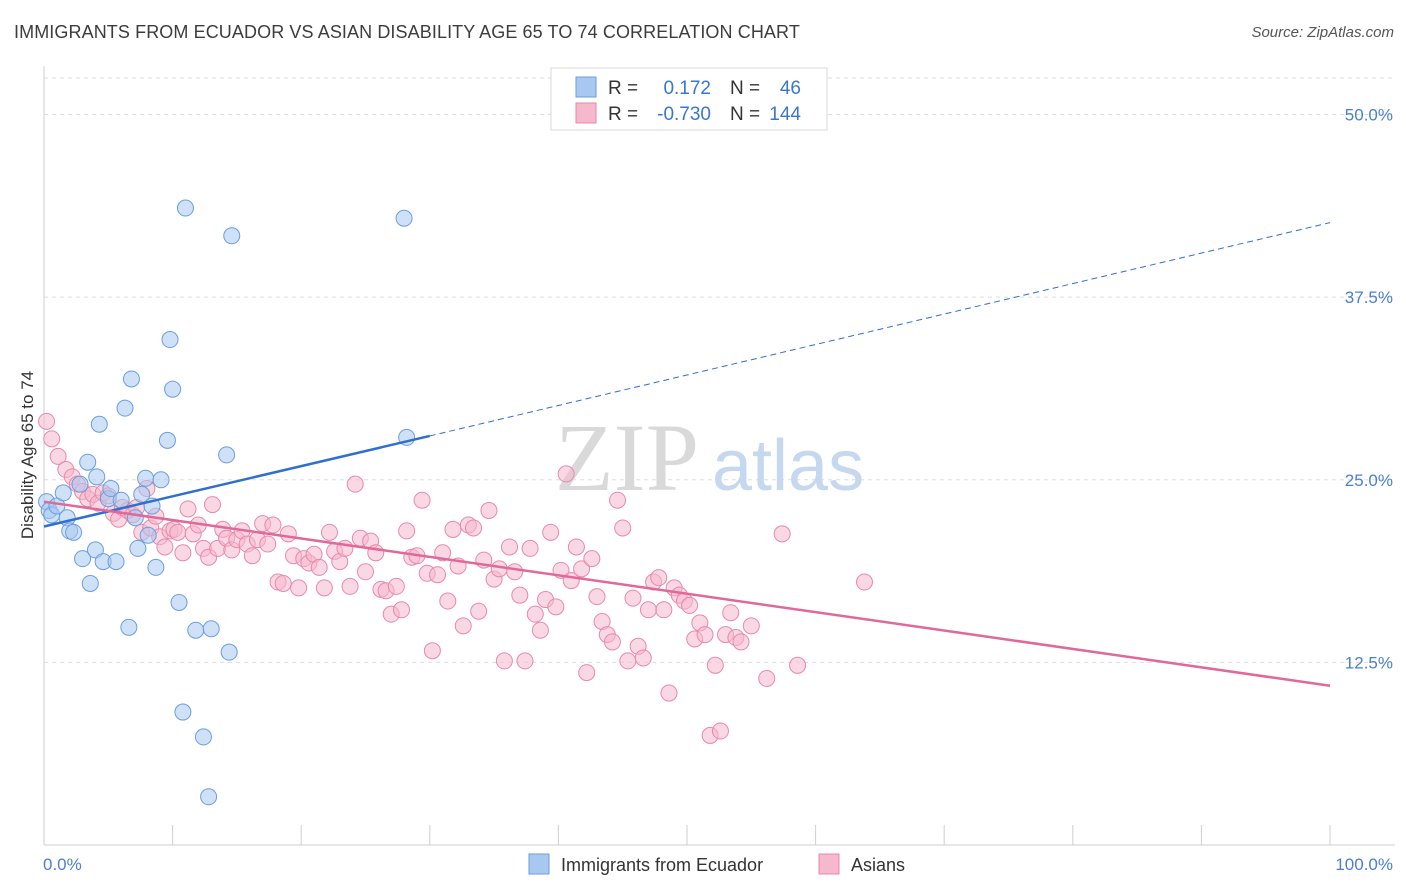 This screenshot has width=1406, height=892. I want to click on bottom-legend-swatch-pink, so click(829, 864).